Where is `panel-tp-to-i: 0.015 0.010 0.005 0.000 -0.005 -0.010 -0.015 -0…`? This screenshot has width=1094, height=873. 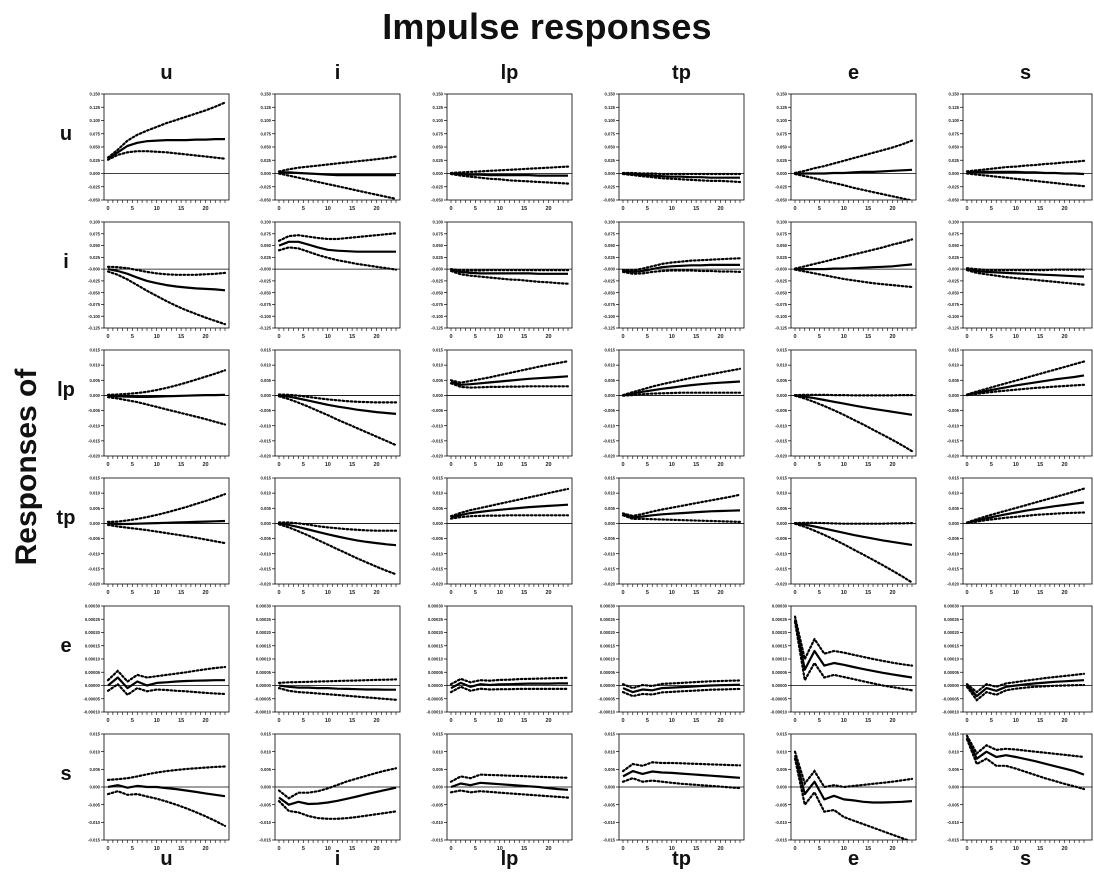 panel-tp-to-i: 0.015 0.010 0.005 0.000 -0.005 -0.010 -0.015 -0… is located at coordinates (330, 536).